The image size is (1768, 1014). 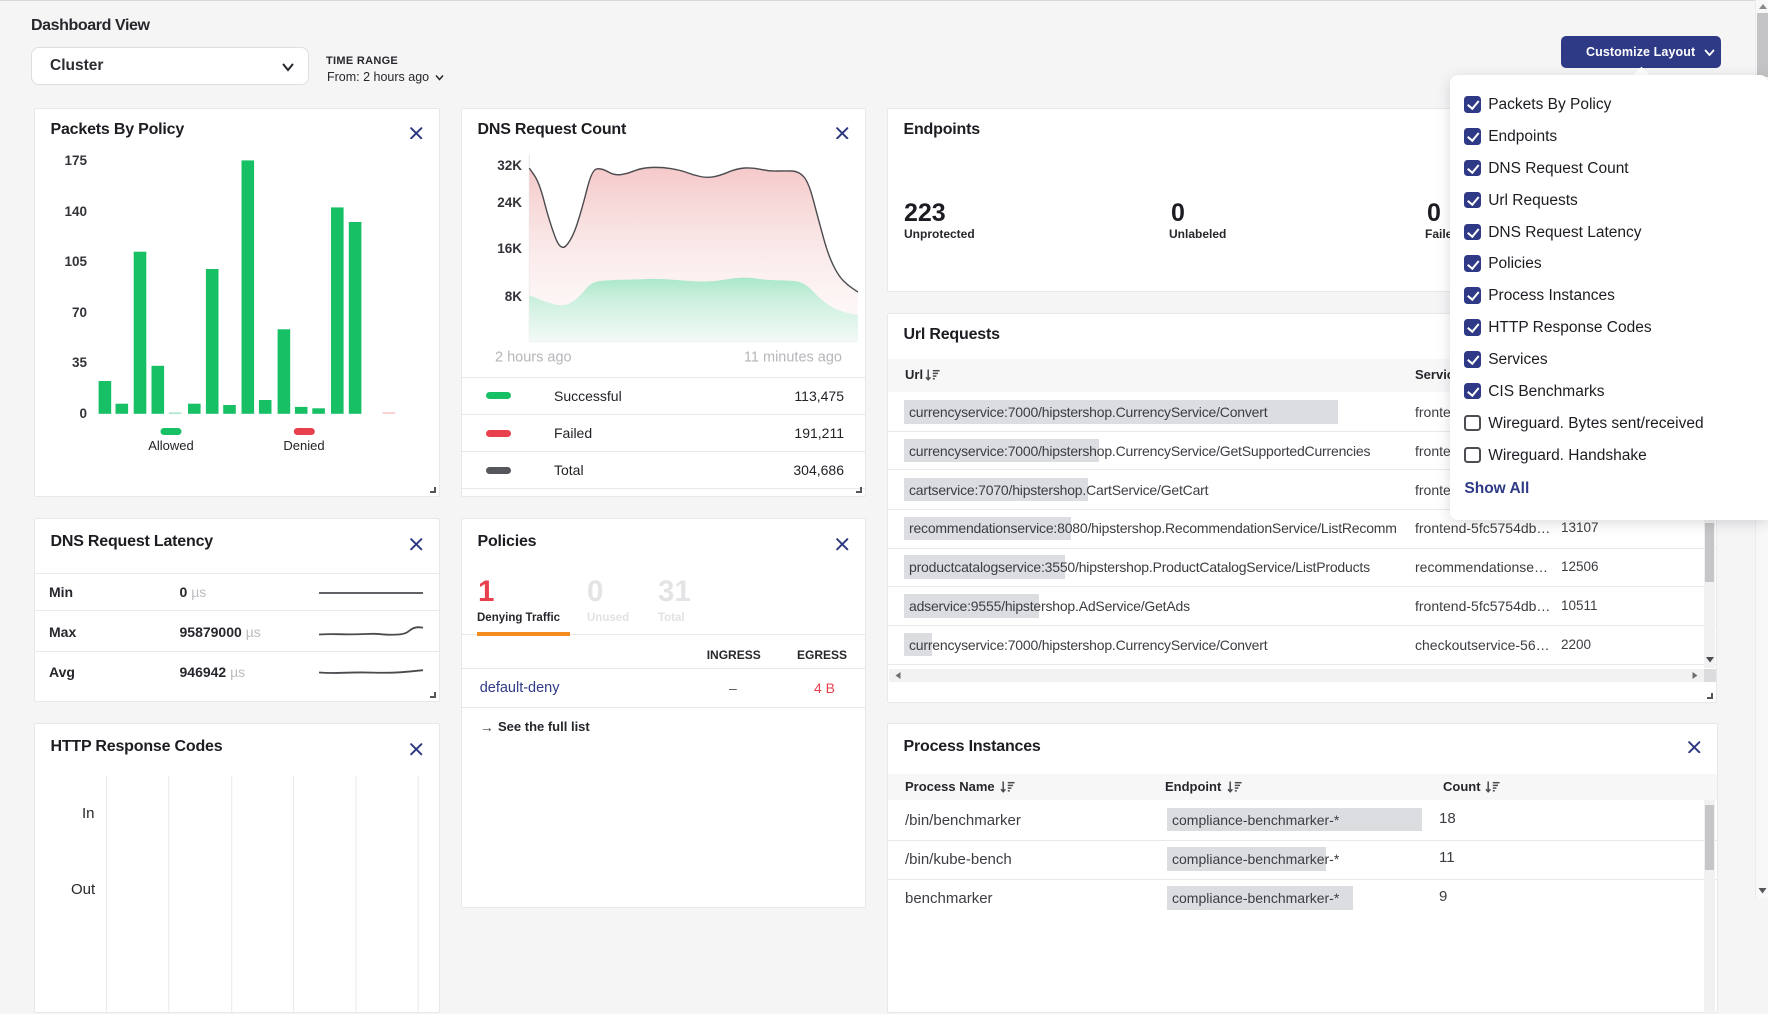 I want to click on svg-text: Allowed, so click(x=171, y=445).